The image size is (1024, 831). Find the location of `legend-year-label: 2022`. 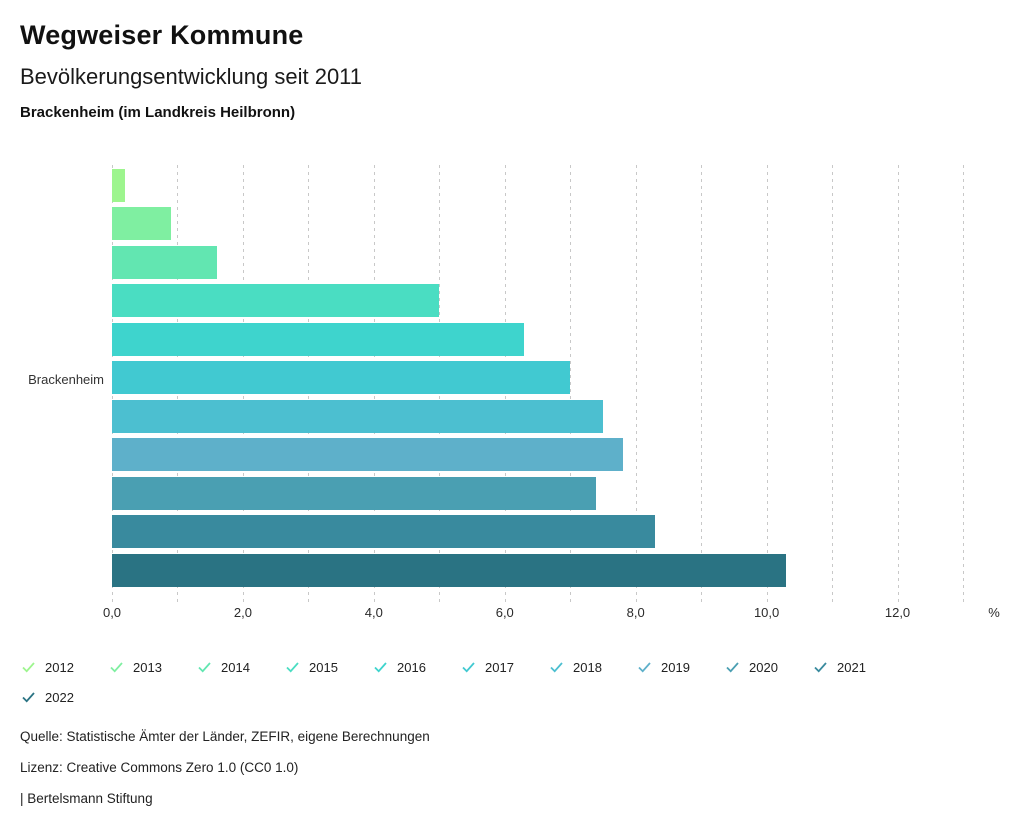

legend-year-label: 2022 is located at coordinates (59, 697).